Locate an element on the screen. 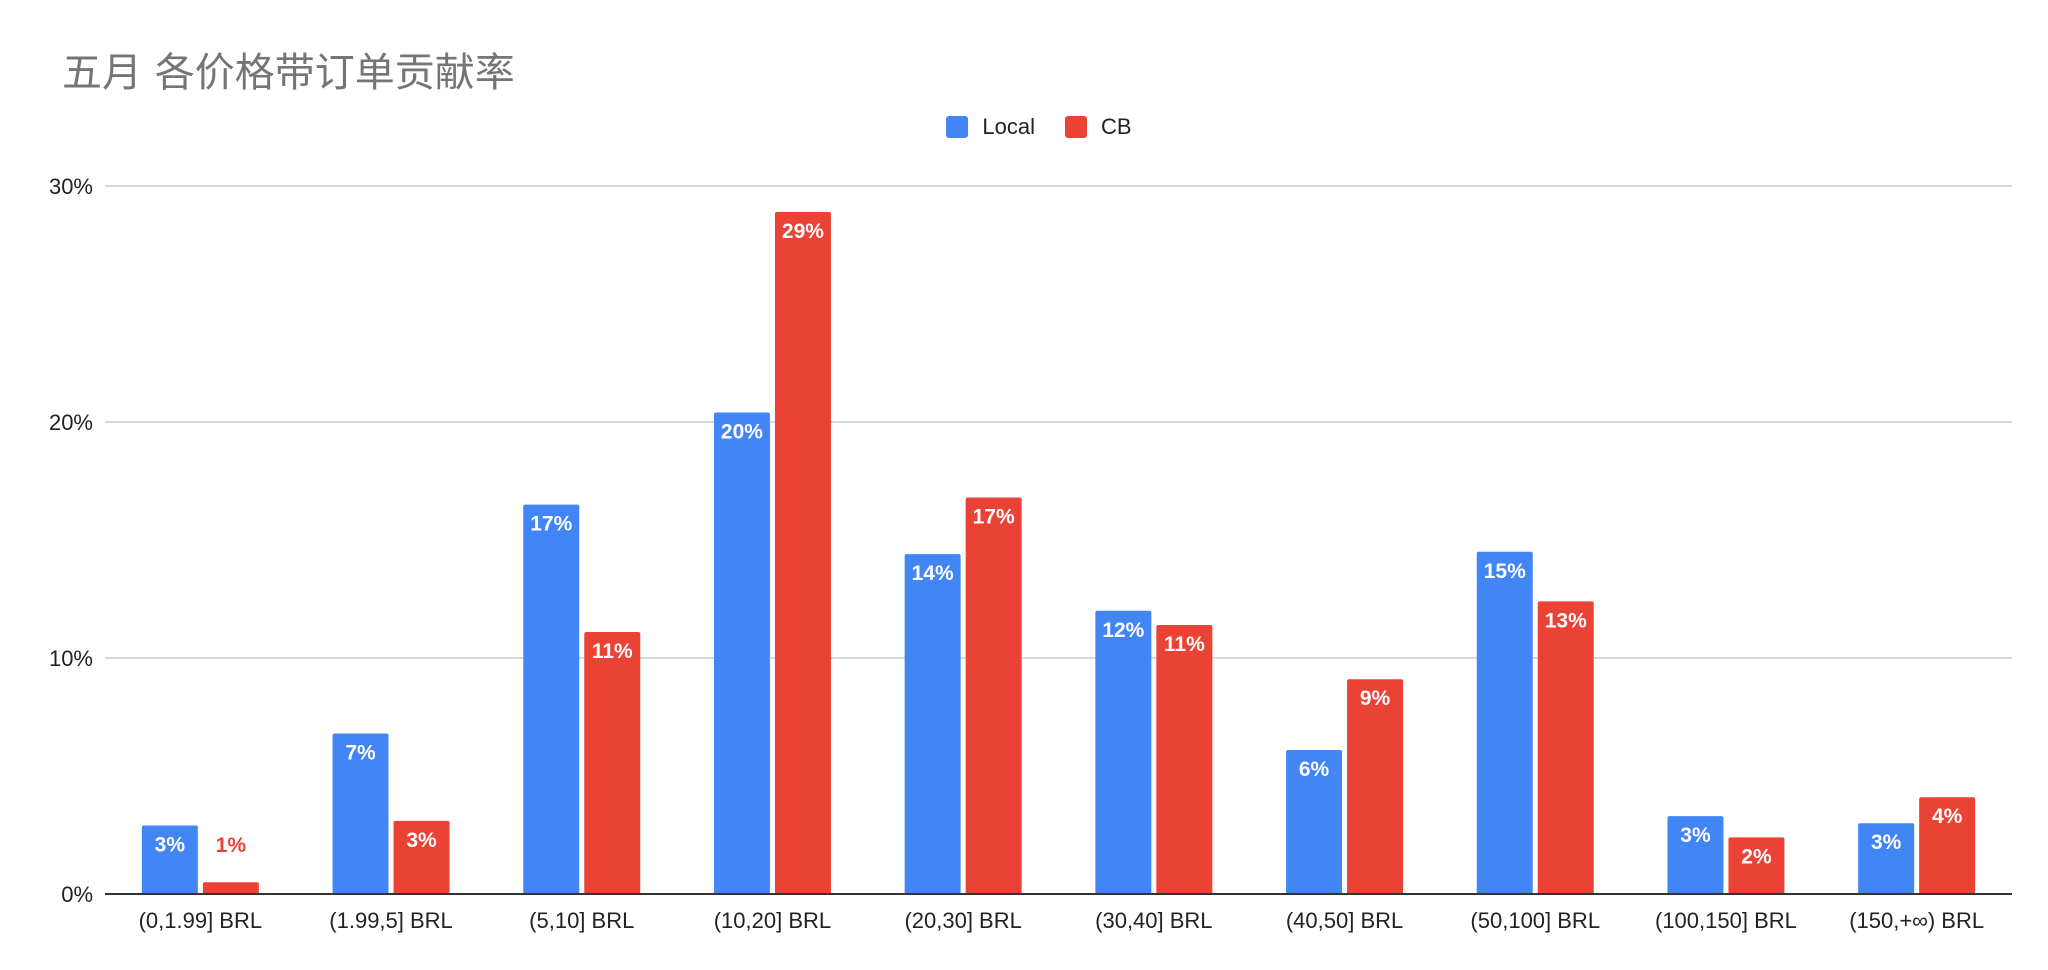  bar-label-local-3: 20% is located at coordinates (742, 432).